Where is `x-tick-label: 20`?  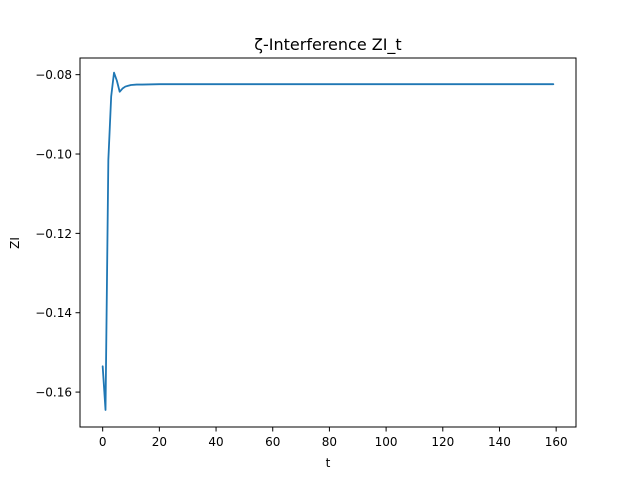 x-tick-label: 20 is located at coordinates (159, 442).